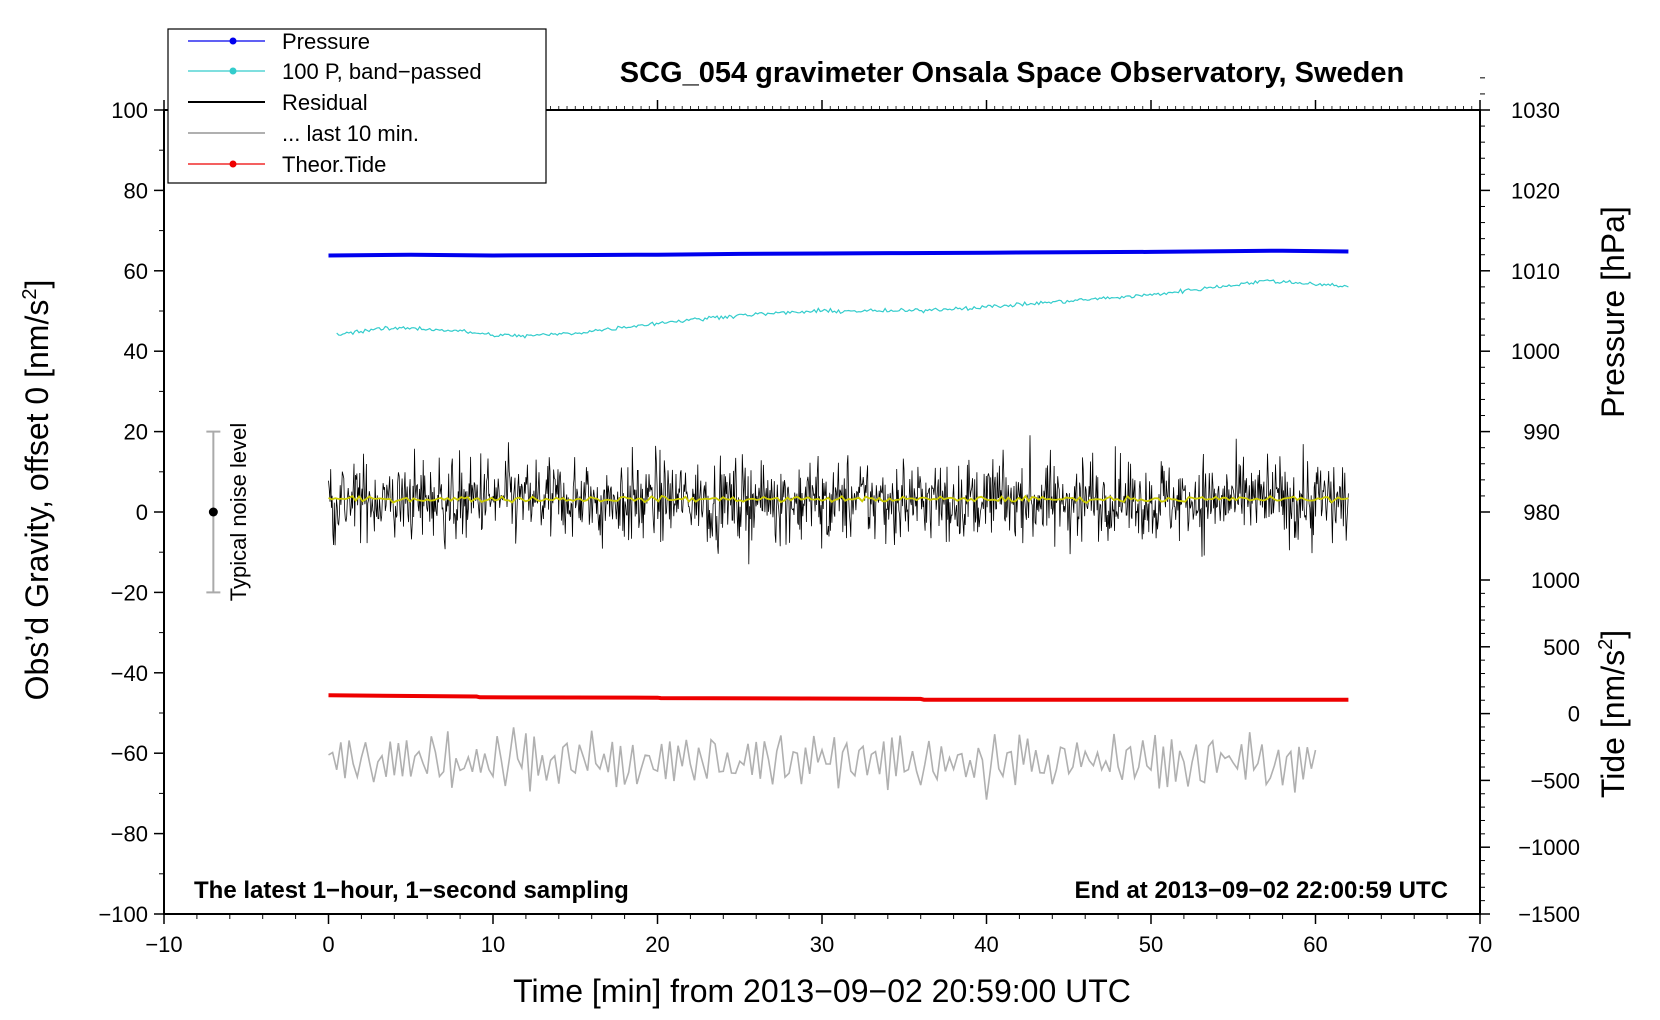  What do you see at coordinates (1315, 944) in the screenshot?
I see `x-tick-label: 60` at bounding box center [1315, 944].